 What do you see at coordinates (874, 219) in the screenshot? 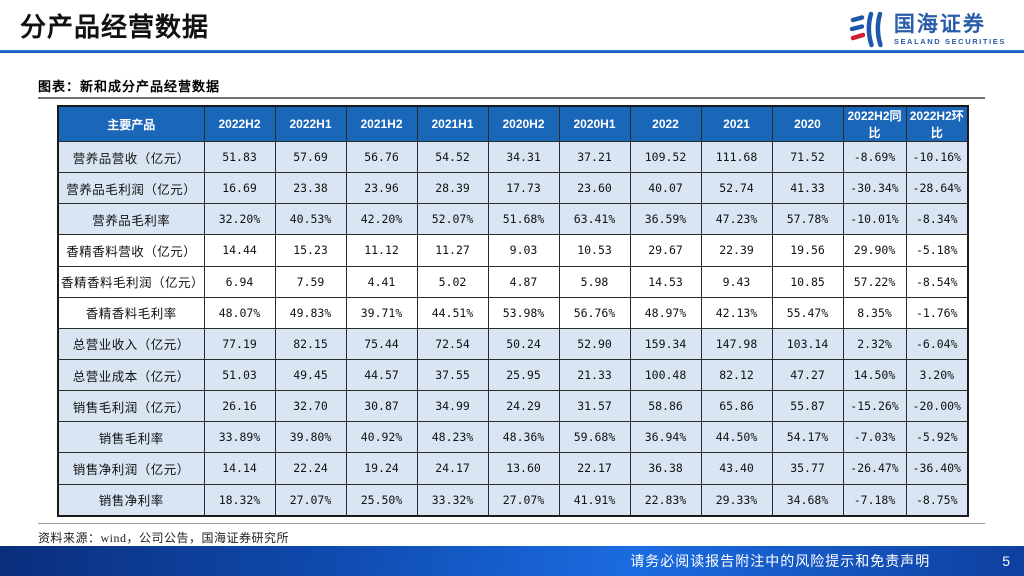
I see `data-cell: -10.01%` at bounding box center [874, 219].